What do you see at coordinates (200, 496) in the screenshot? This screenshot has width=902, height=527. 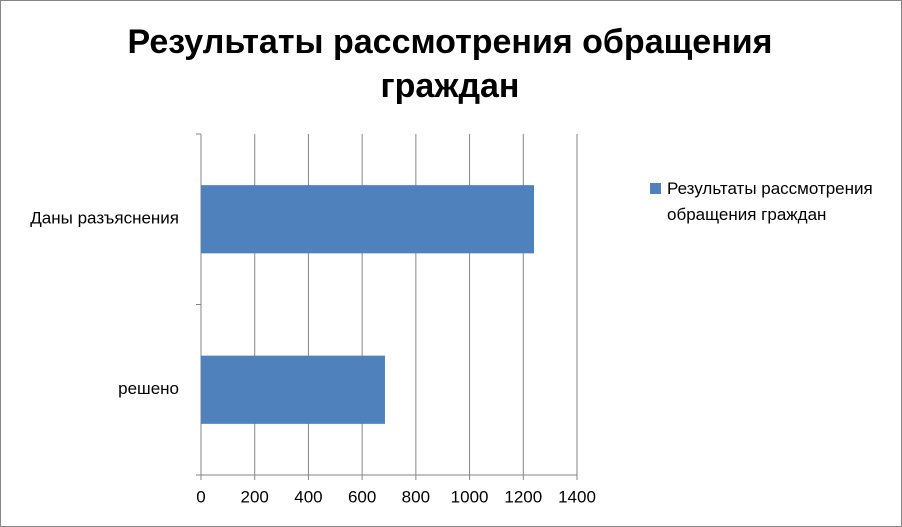 I see `x-tick-label: 0` at bounding box center [200, 496].